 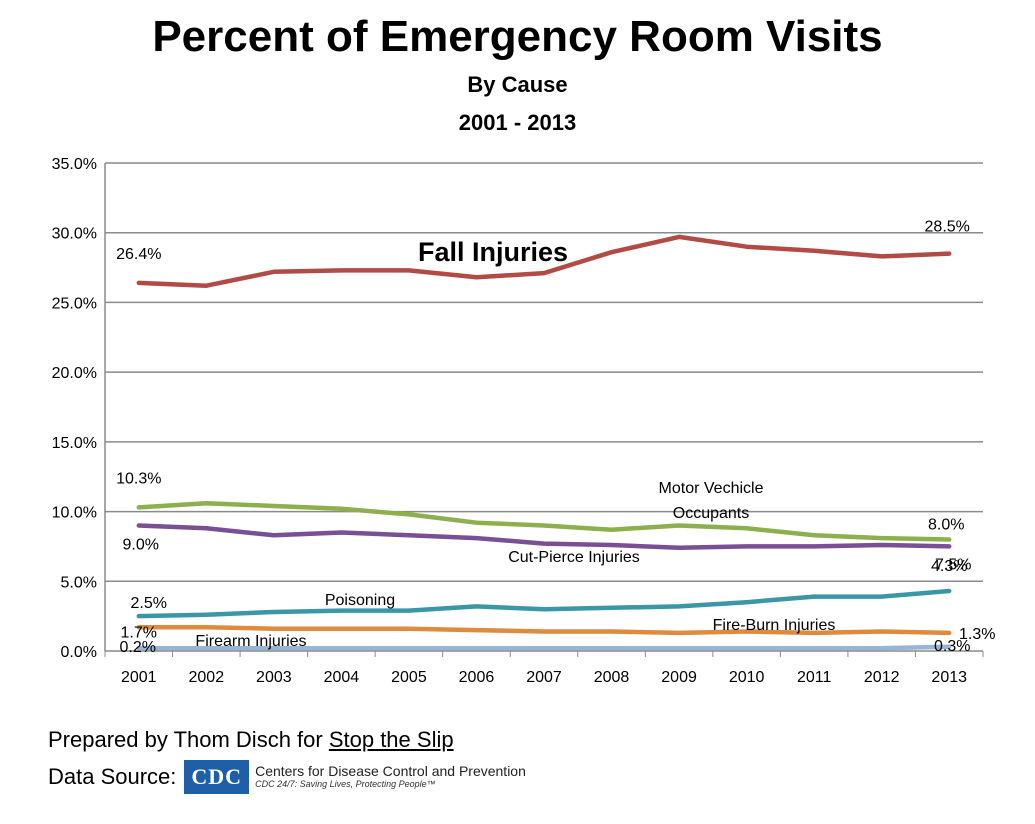 What do you see at coordinates (149, 603) in the screenshot?
I see `data-label: 2.5%` at bounding box center [149, 603].